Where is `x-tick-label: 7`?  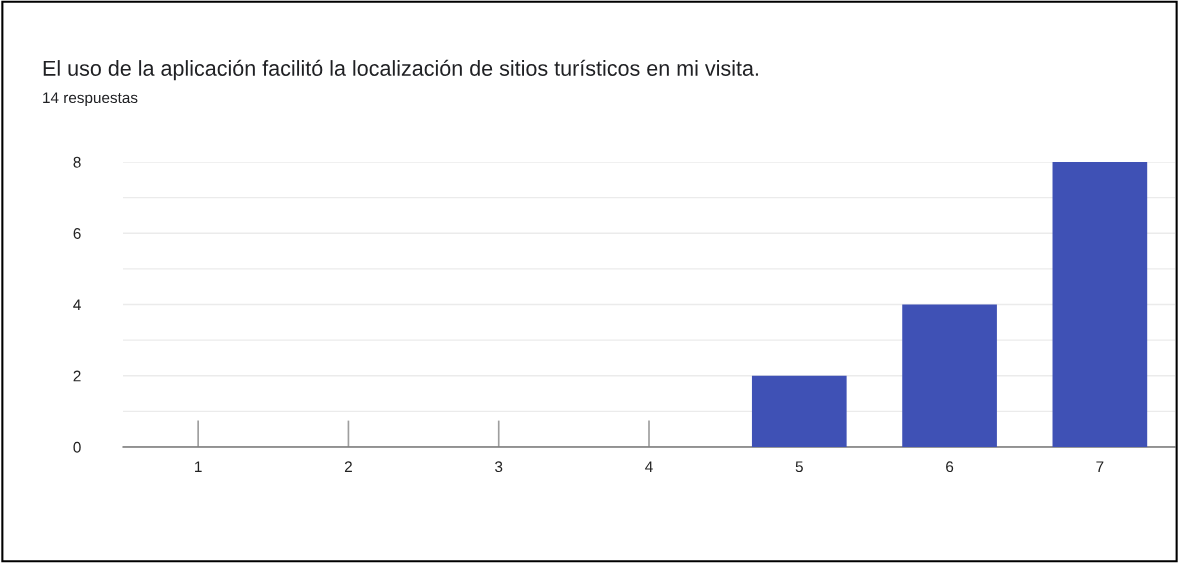 x-tick-label: 7 is located at coordinates (1100, 466).